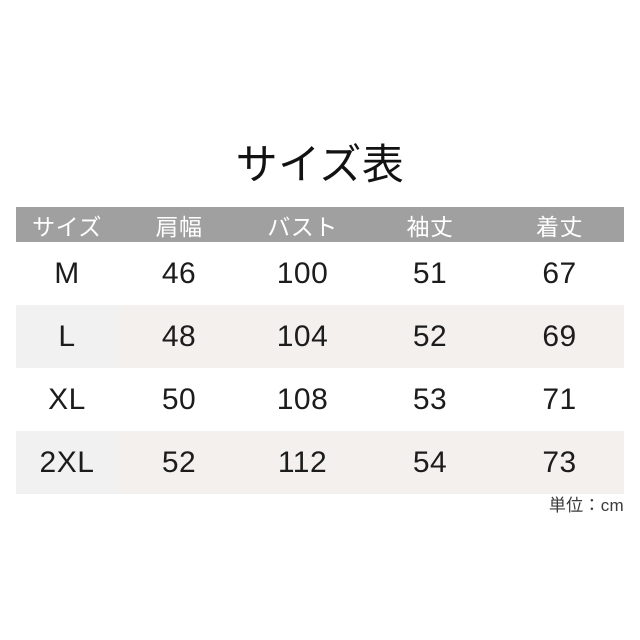  What do you see at coordinates (302, 399) in the screenshot?
I see `cell-bust: 108` at bounding box center [302, 399].